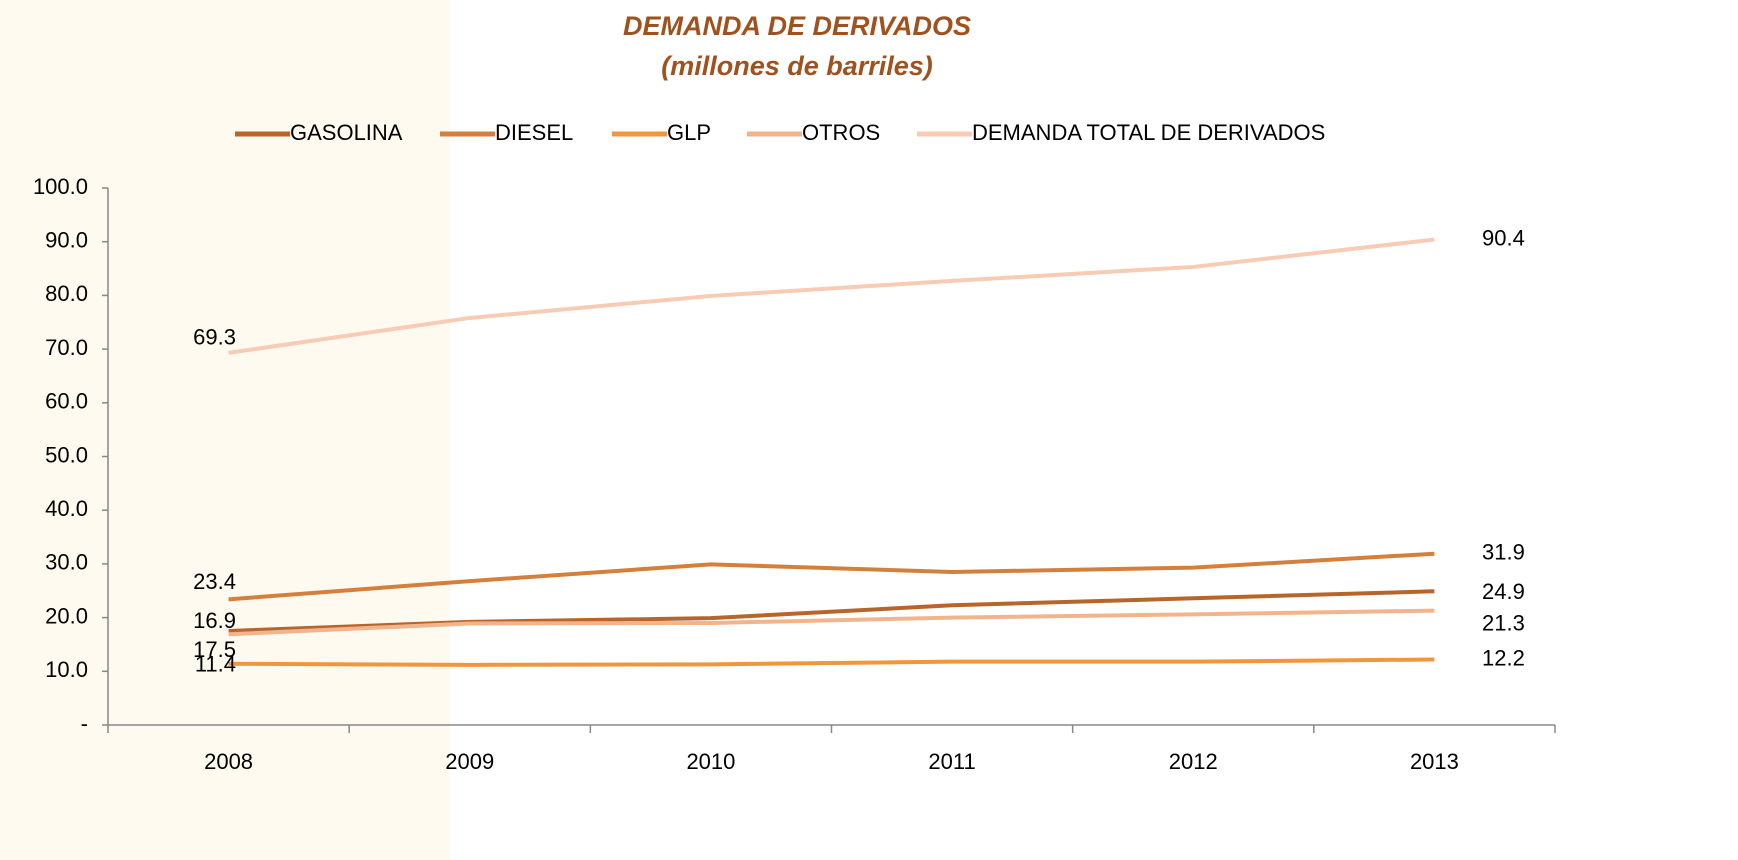 The image size is (1738, 860). I want to click on y-tick-label: 70.0, so click(66, 347).